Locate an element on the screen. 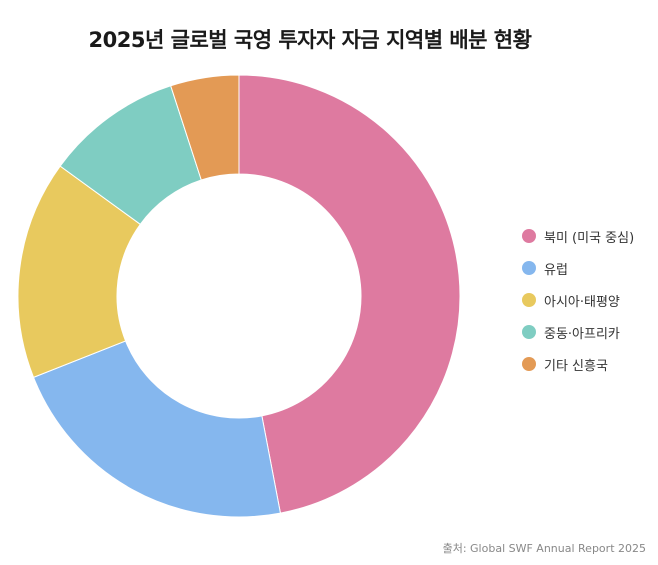 This screenshot has width=658, height=565. legend-item: 아시아·태평양 is located at coordinates (578, 300).